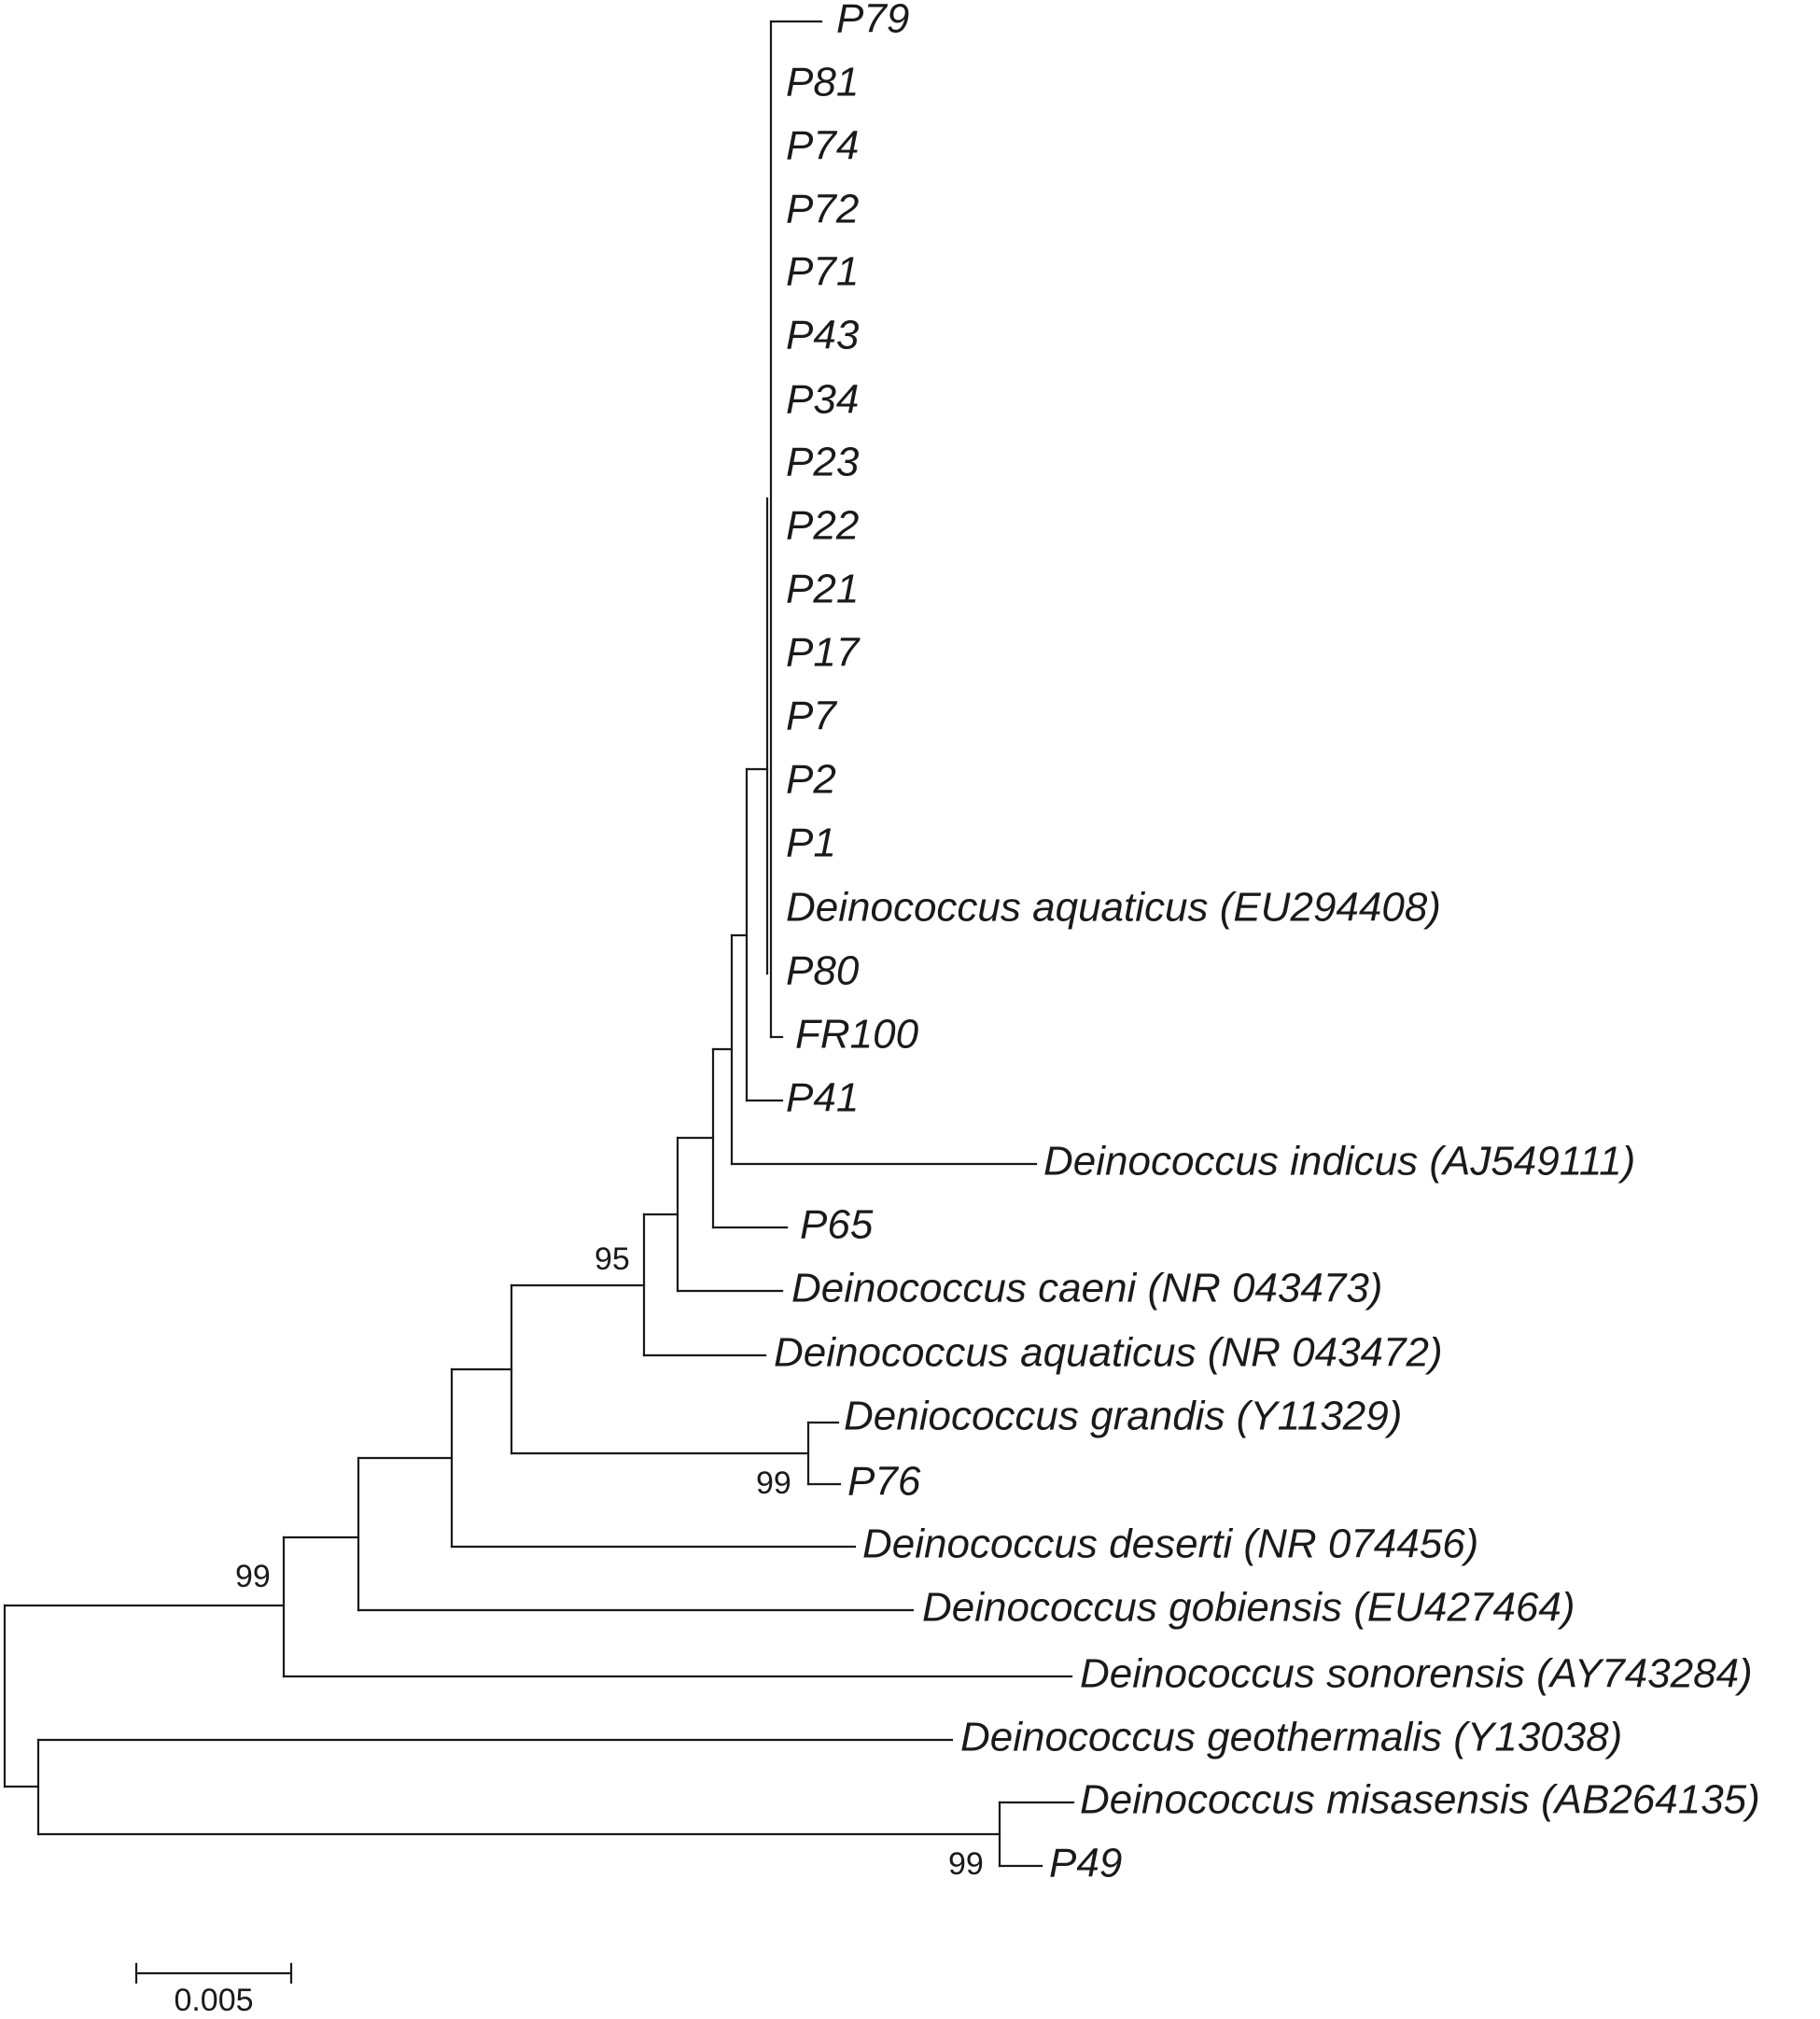  What do you see at coordinates (811, 716) in the screenshot?
I see `taxon-label-p7: P7` at bounding box center [811, 716].